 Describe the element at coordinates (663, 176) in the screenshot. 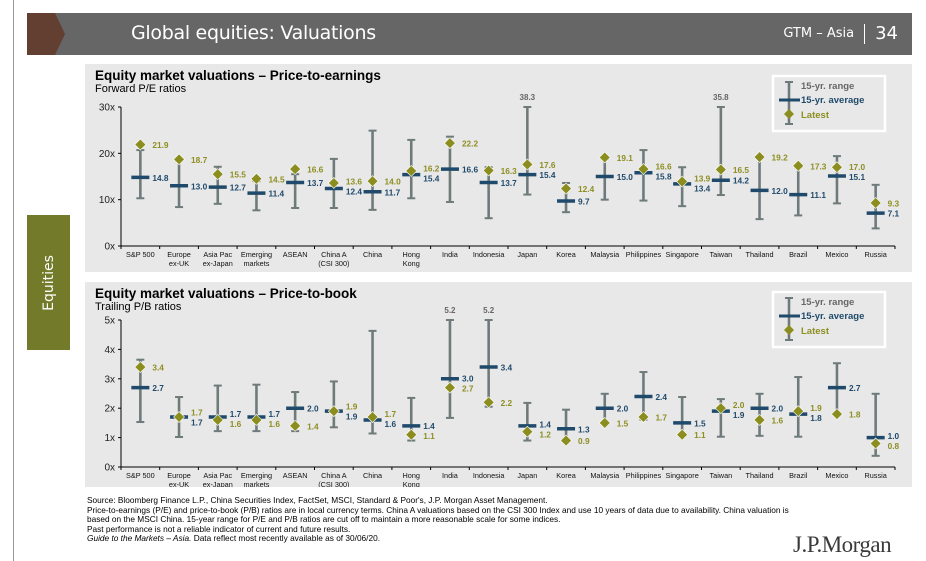

I see `average-label: 15.8` at that location.